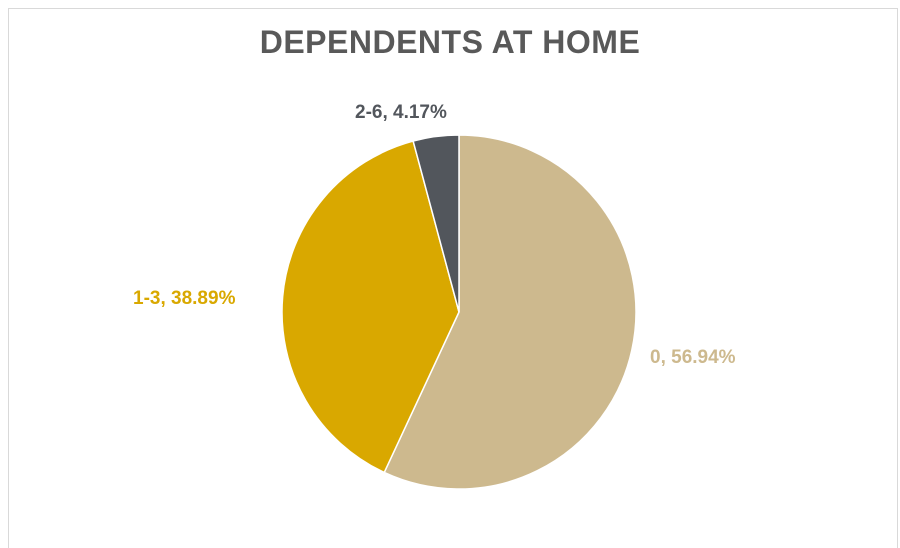 This screenshot has width=900, height=548. I want to click on slice-label-2-6: 2-6, 4.17%, so click(401, 112).